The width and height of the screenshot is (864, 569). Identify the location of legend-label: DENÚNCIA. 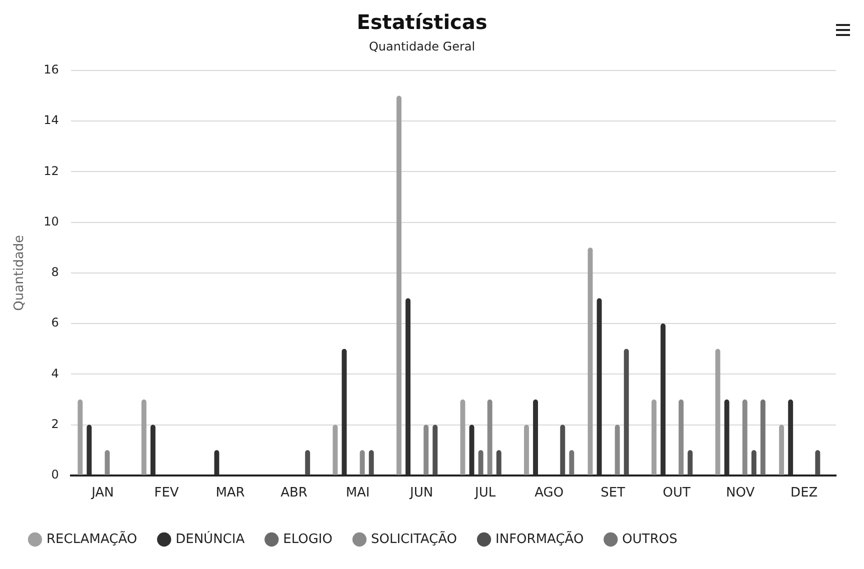
(210, 538).